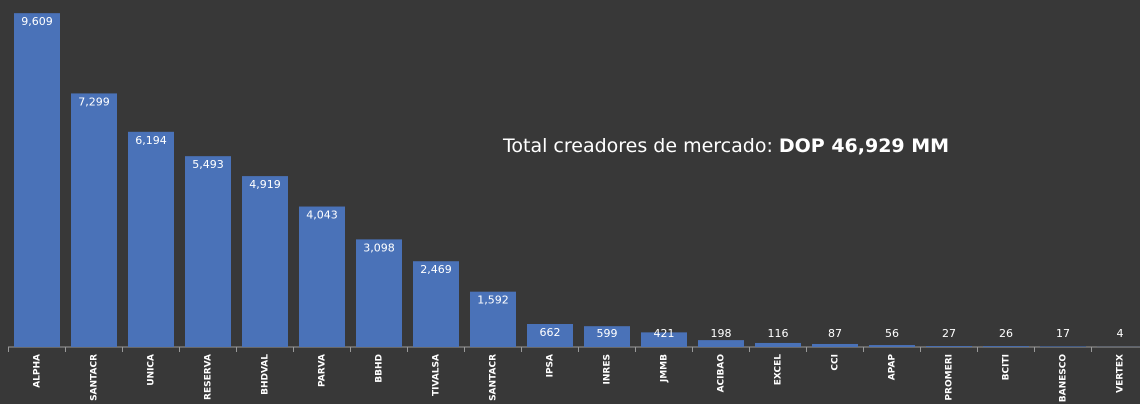 This screenshot has width=1140, height=404. What do you see at coordinates (1007, 367) in the screenshot?
I see `x-tick-label: BCITI` at bounding box center [1007, 367].